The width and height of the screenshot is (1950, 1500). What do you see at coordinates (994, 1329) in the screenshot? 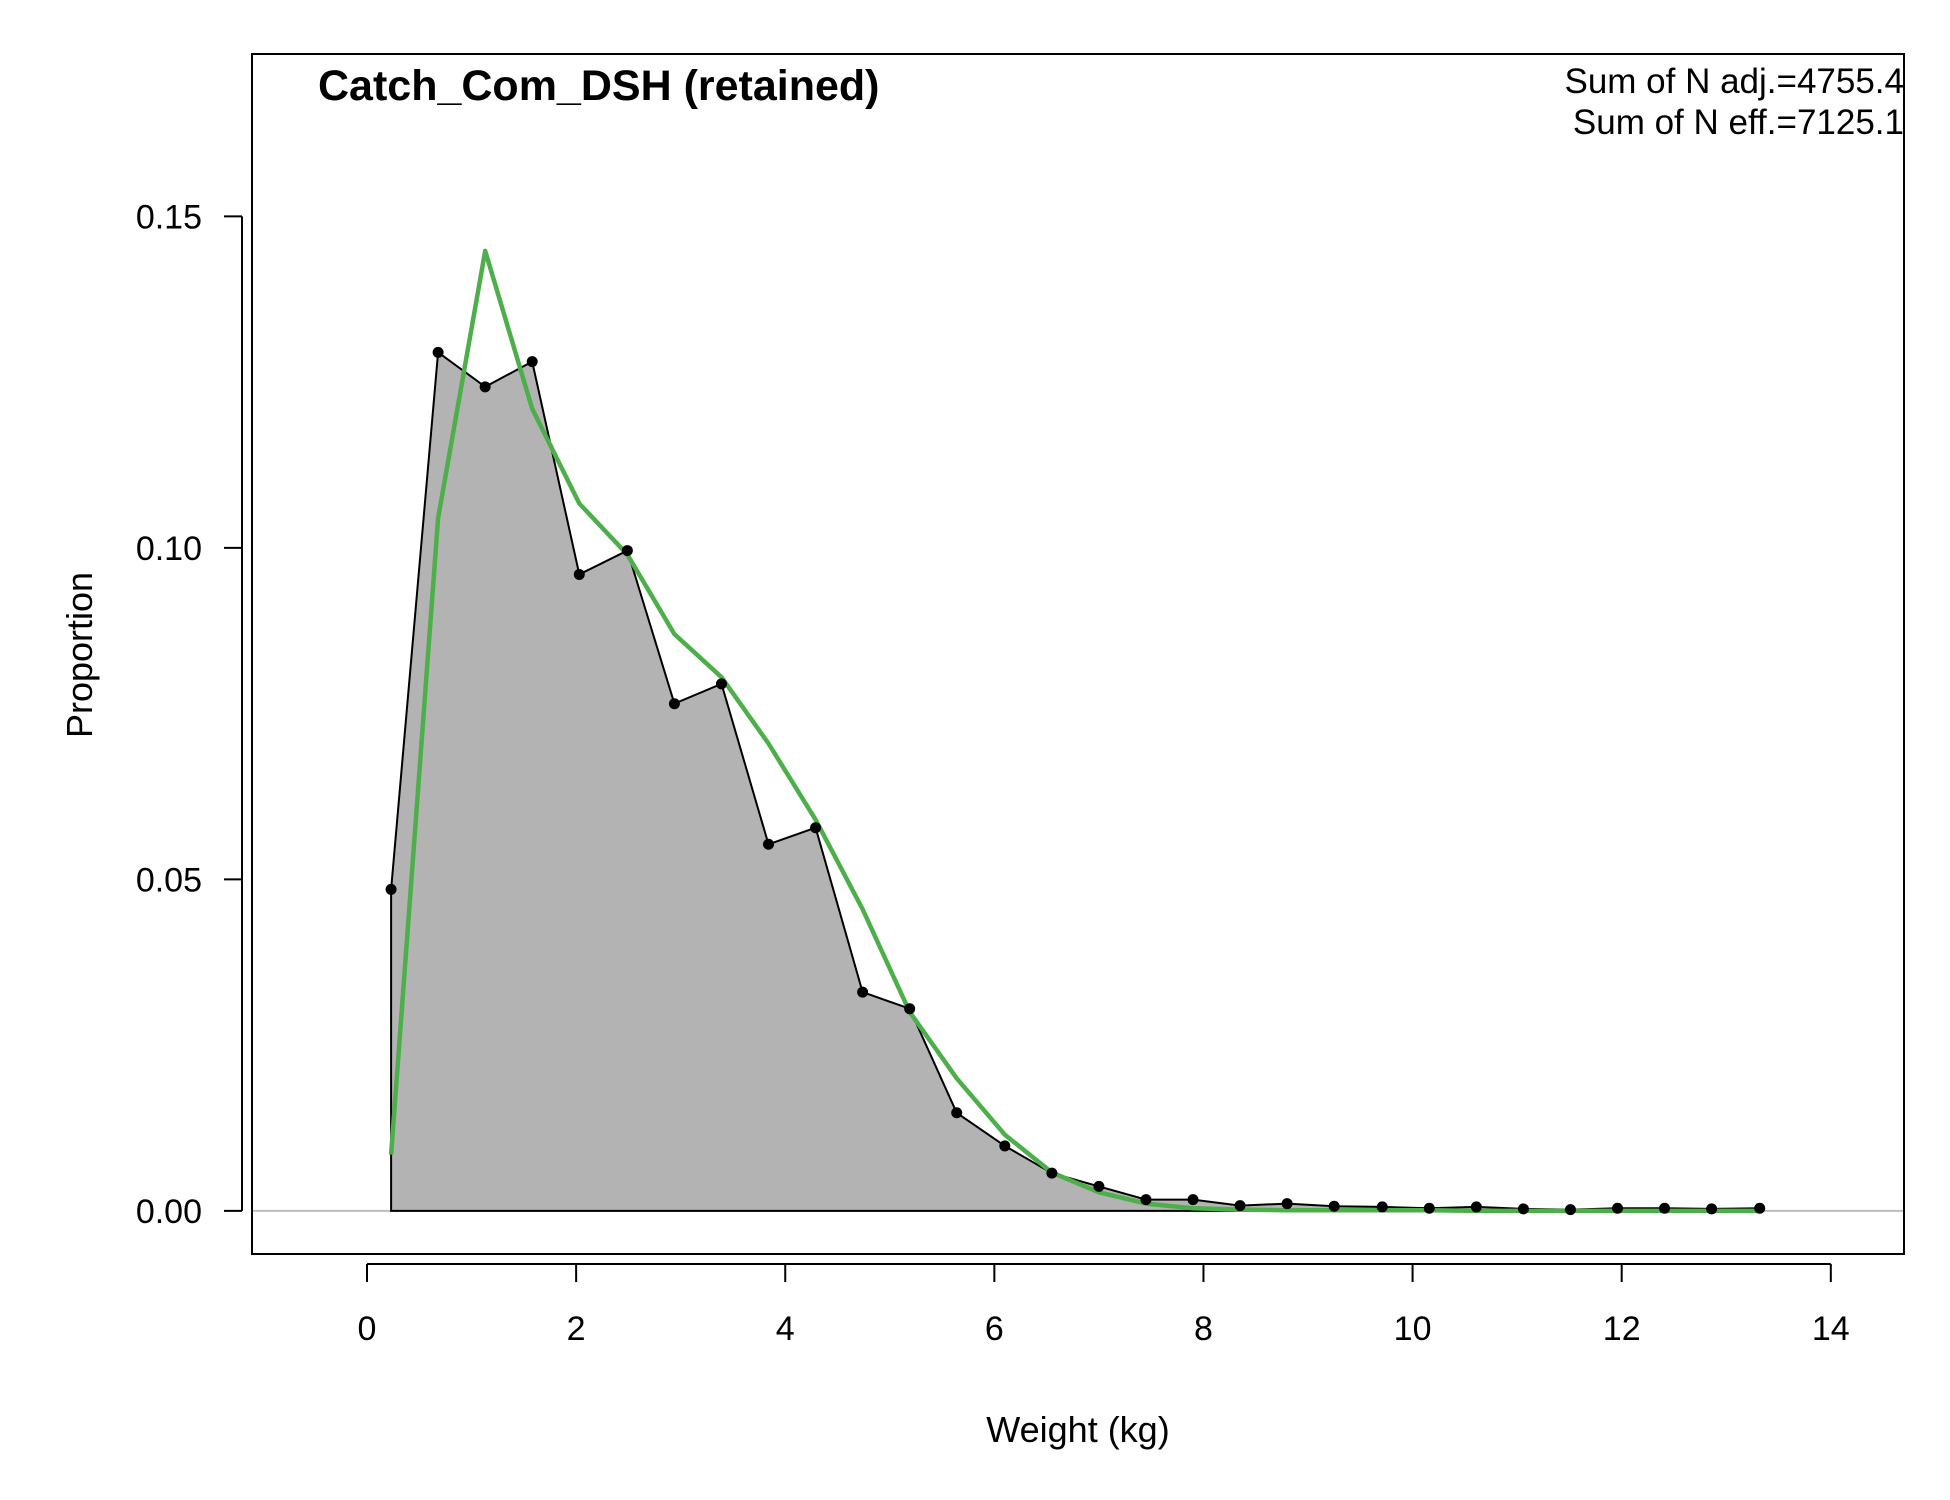
I see `x-tick-label: 6` at bounding box center [994, 1329].